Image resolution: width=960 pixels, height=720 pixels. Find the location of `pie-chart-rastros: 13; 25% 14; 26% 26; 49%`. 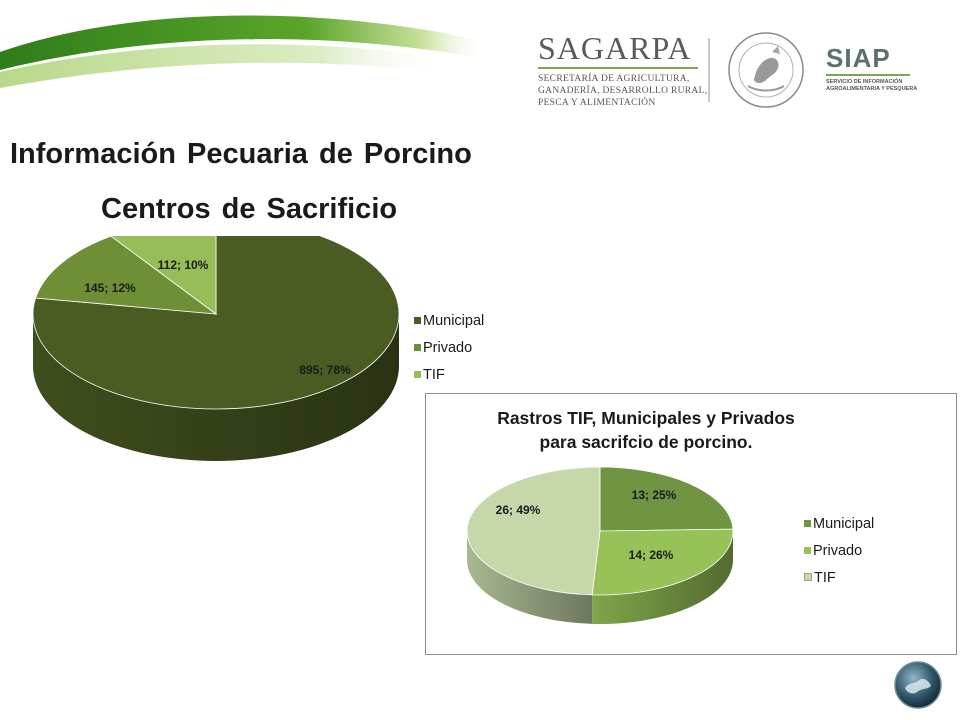

pie-chart-rastros: 13; 25% 14; 26% 26; 49% is located at coordinates (600, 545).